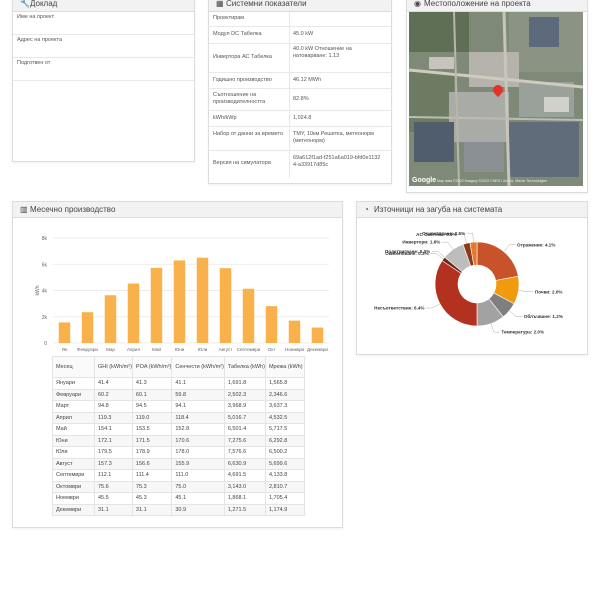  Describe the element at coordinates (249, 349) in the screenshot. I see `x-tick-label: Септември` at that location.